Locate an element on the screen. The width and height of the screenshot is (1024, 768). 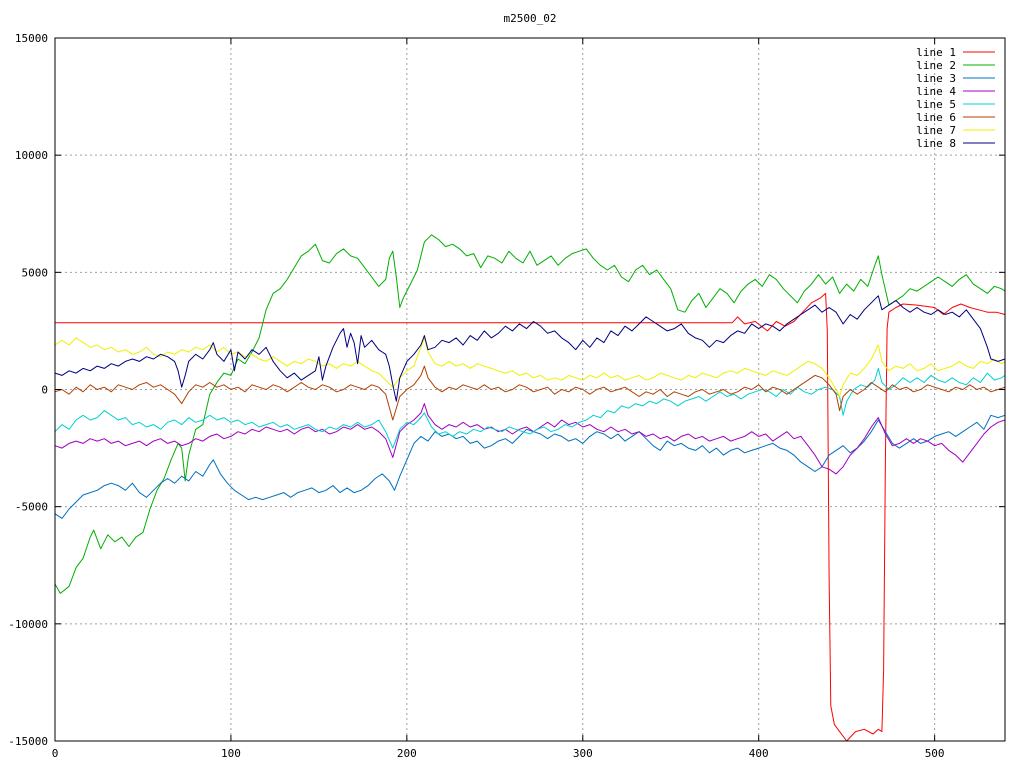
legend-label-3: line 3 is located at coordinates (936, 78).